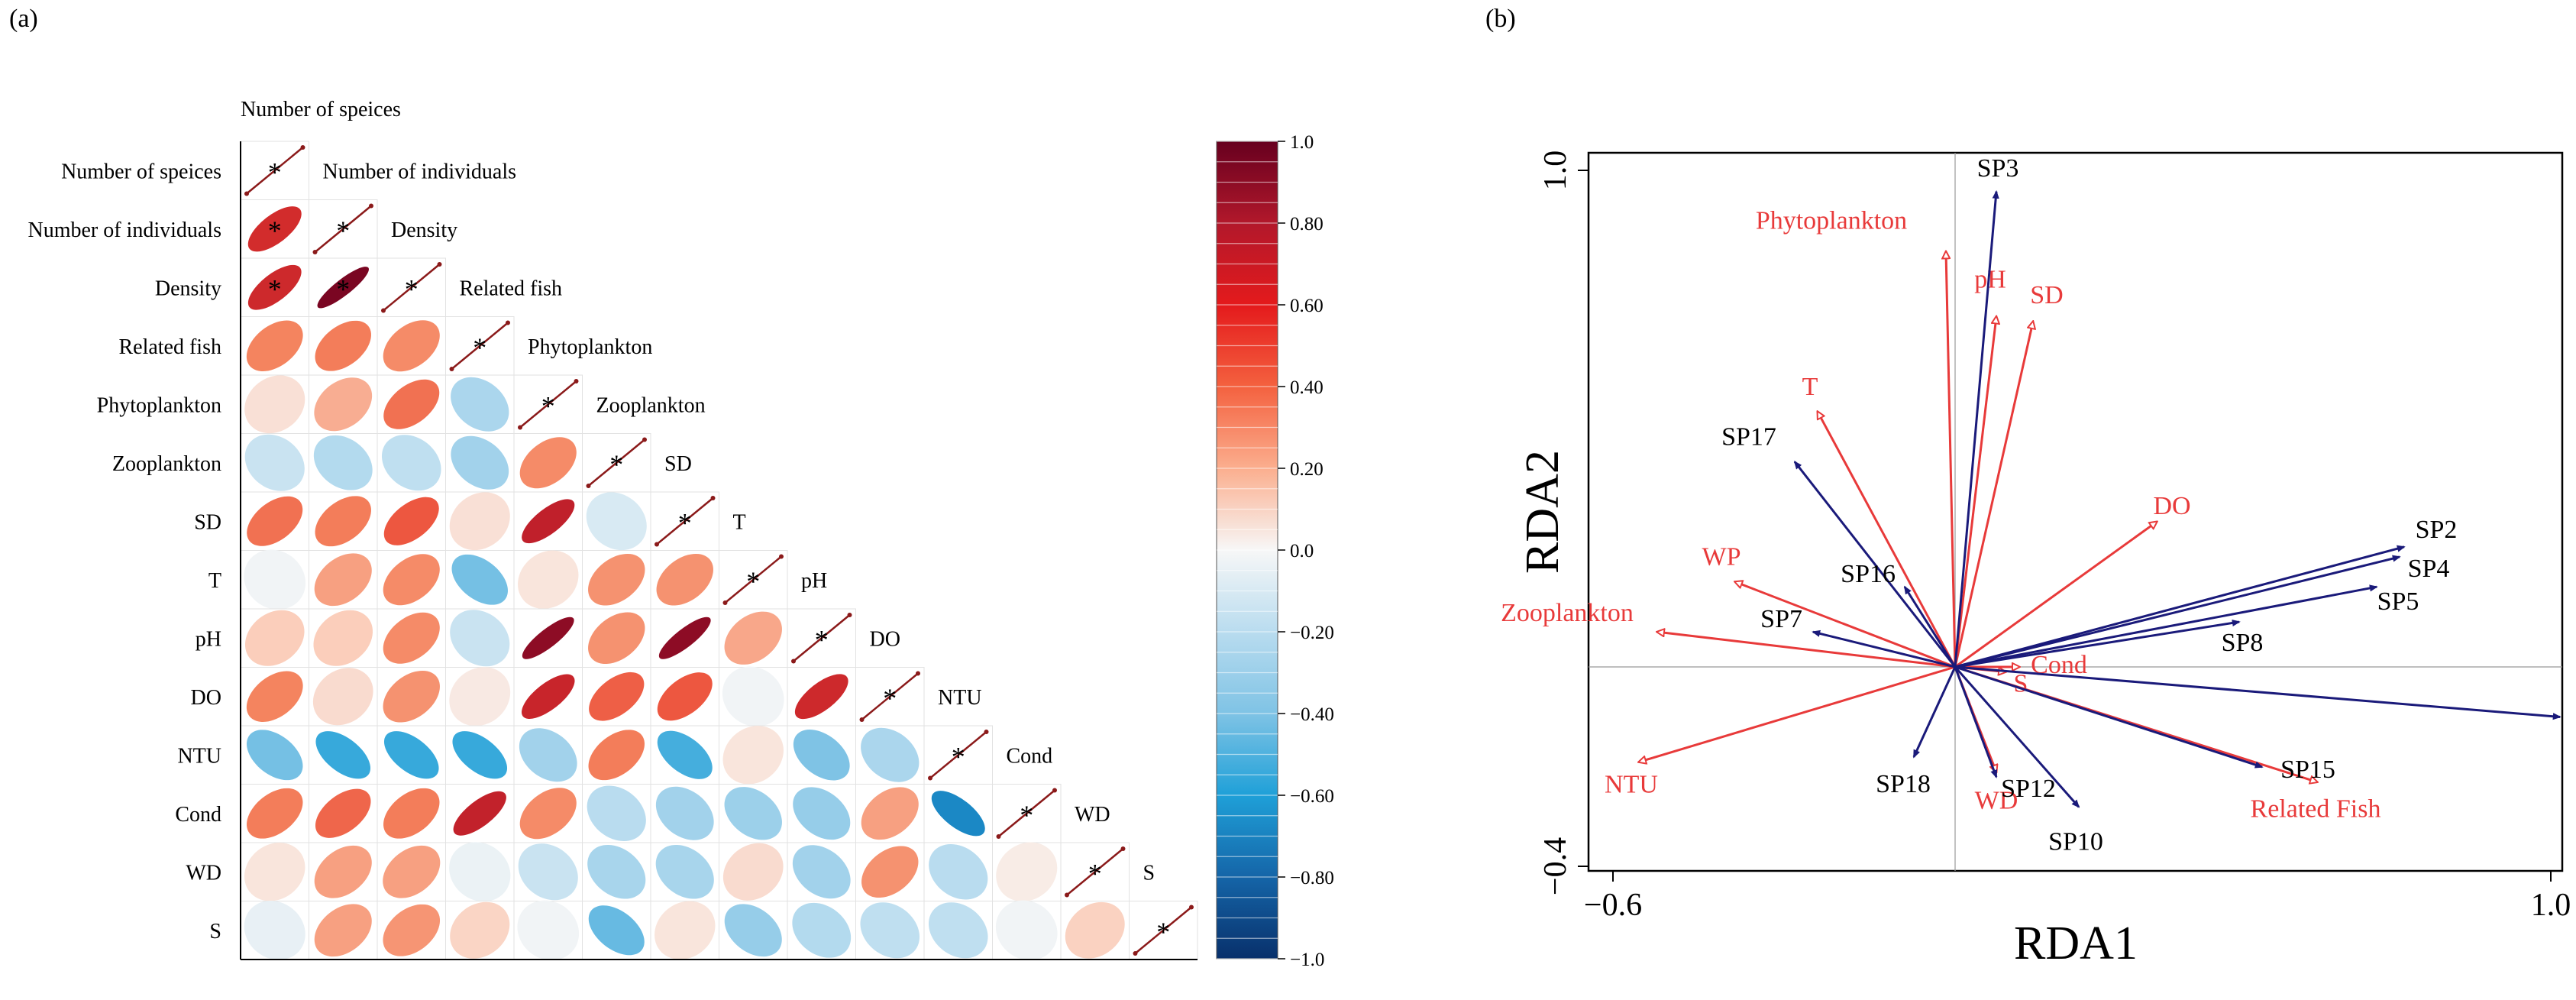 This screenshot has height=1000, width=2576. Describe the element at coordinates (1302, 142) in the screenshot. I see `colorbar-tick-label: 1.0` at that location.